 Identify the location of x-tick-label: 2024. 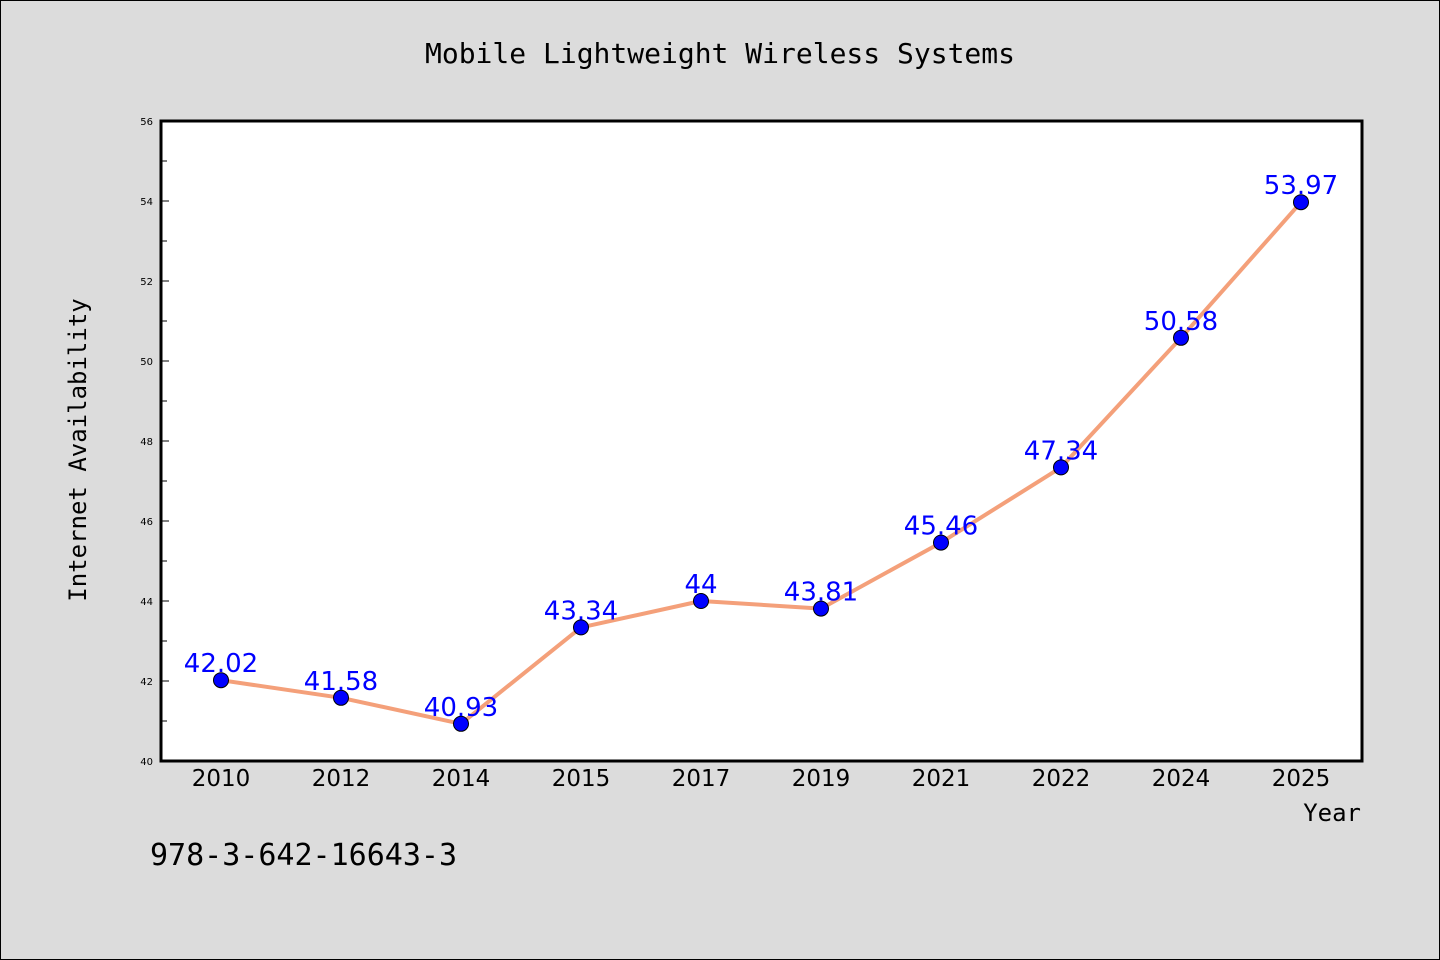
(1181, 779).